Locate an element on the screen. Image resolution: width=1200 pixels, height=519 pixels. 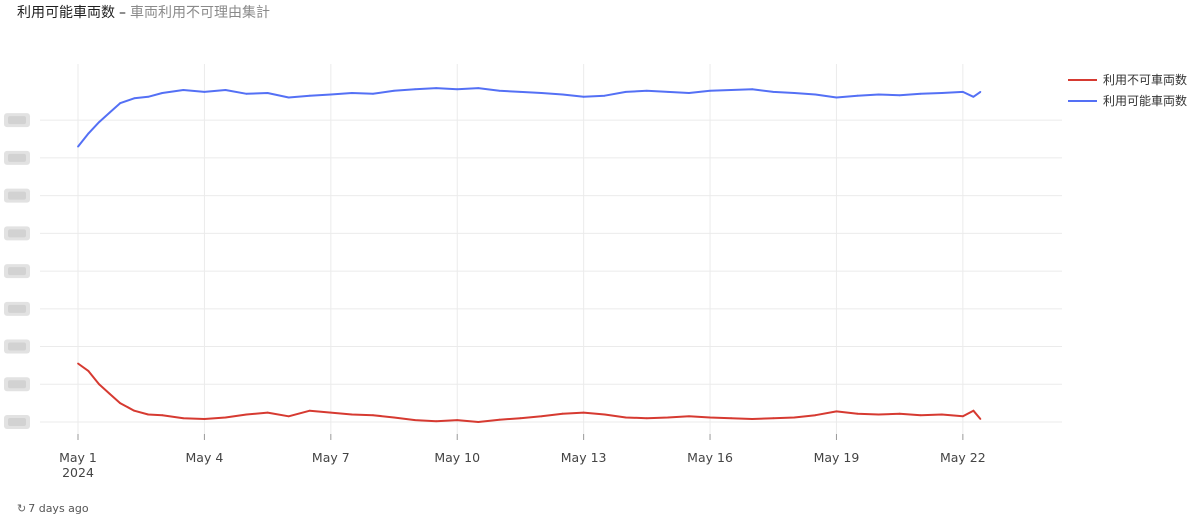
refresh-status: ↻ 7 days ago is located at coordinates (53, 508).